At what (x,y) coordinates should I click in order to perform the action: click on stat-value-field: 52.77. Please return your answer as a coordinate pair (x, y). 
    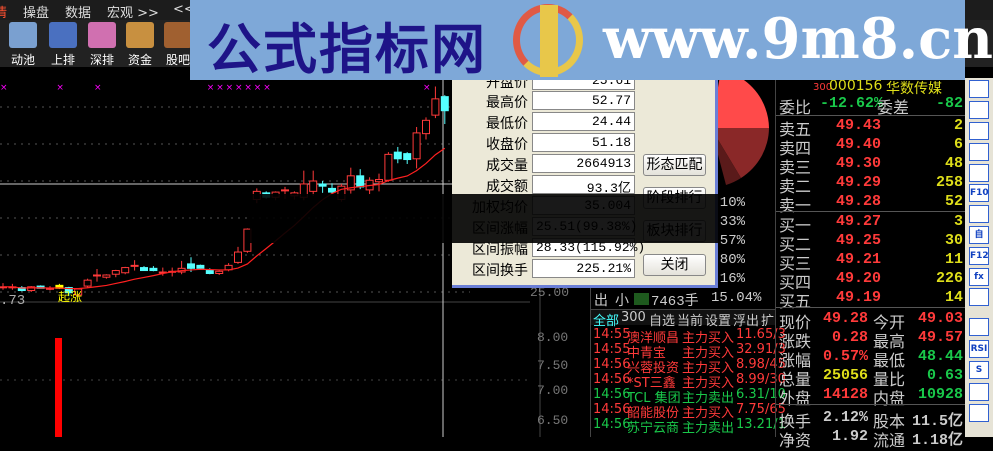
    Looking at the image, I should click on (583, 100).